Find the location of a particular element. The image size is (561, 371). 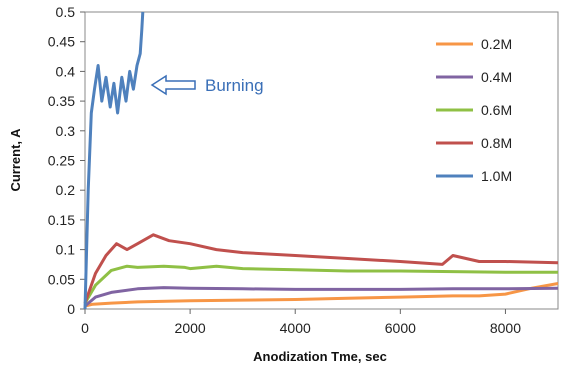

series-line-0.2M is located at coordinates (321, 295).